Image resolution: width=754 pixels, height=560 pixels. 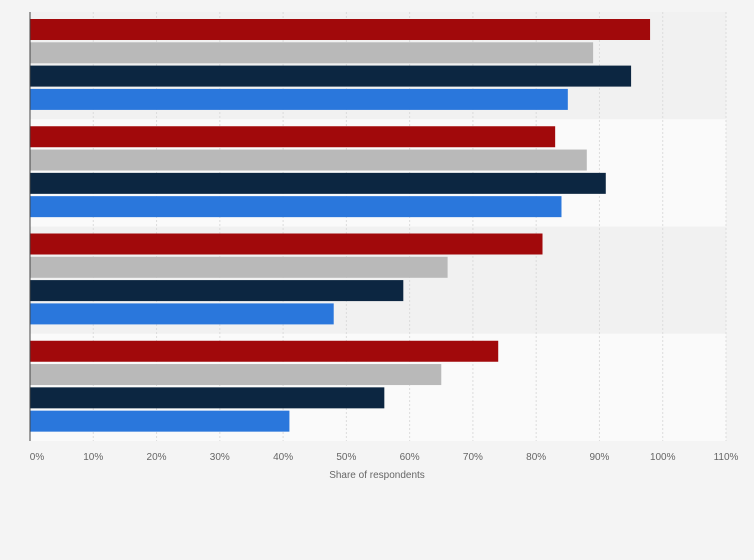 What do you see at coordinates (346, 457) in the screenshot?
I see `x-tick-label: 50%` at bounding box center [346, 457].